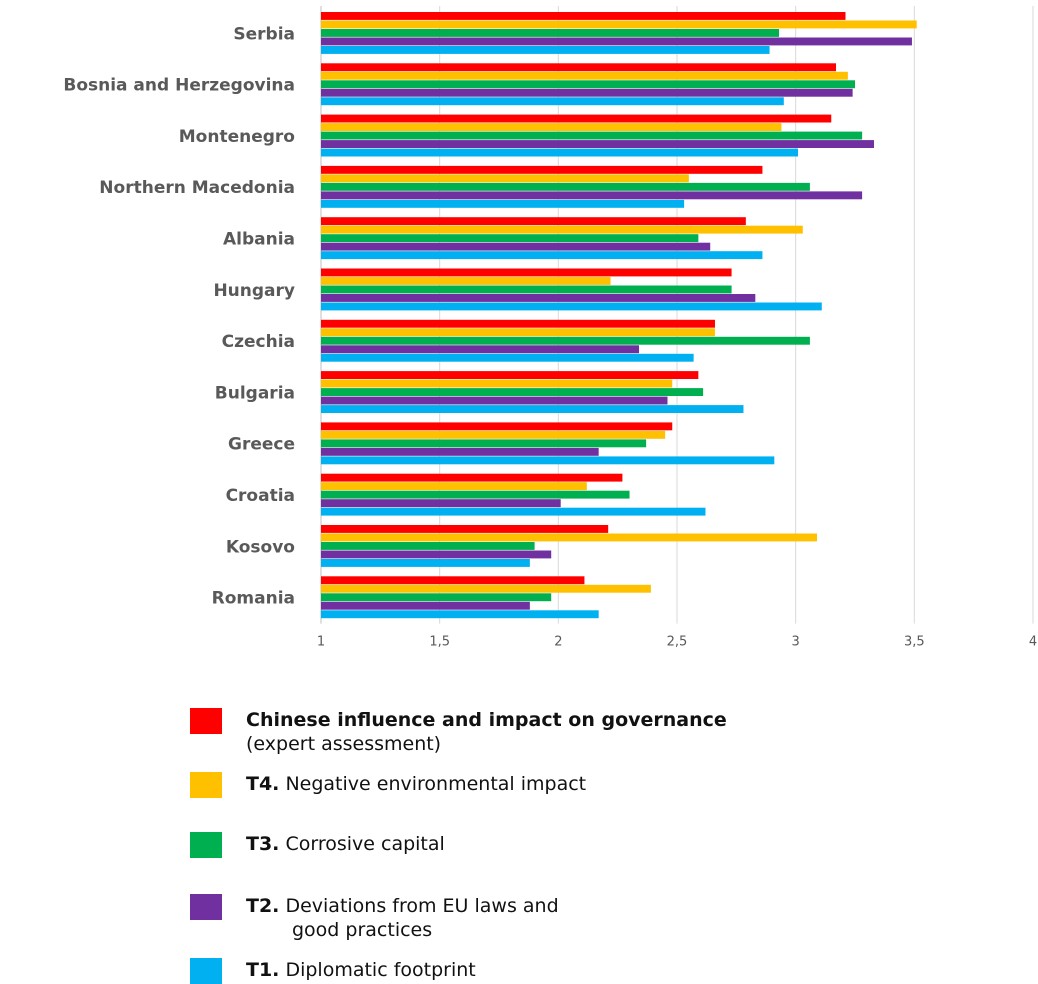 This screenshot has width=1038, height=984. Describe the element at coordinates (237, 137) in the screenshot. I see `category-label: Montenegro` at that location.